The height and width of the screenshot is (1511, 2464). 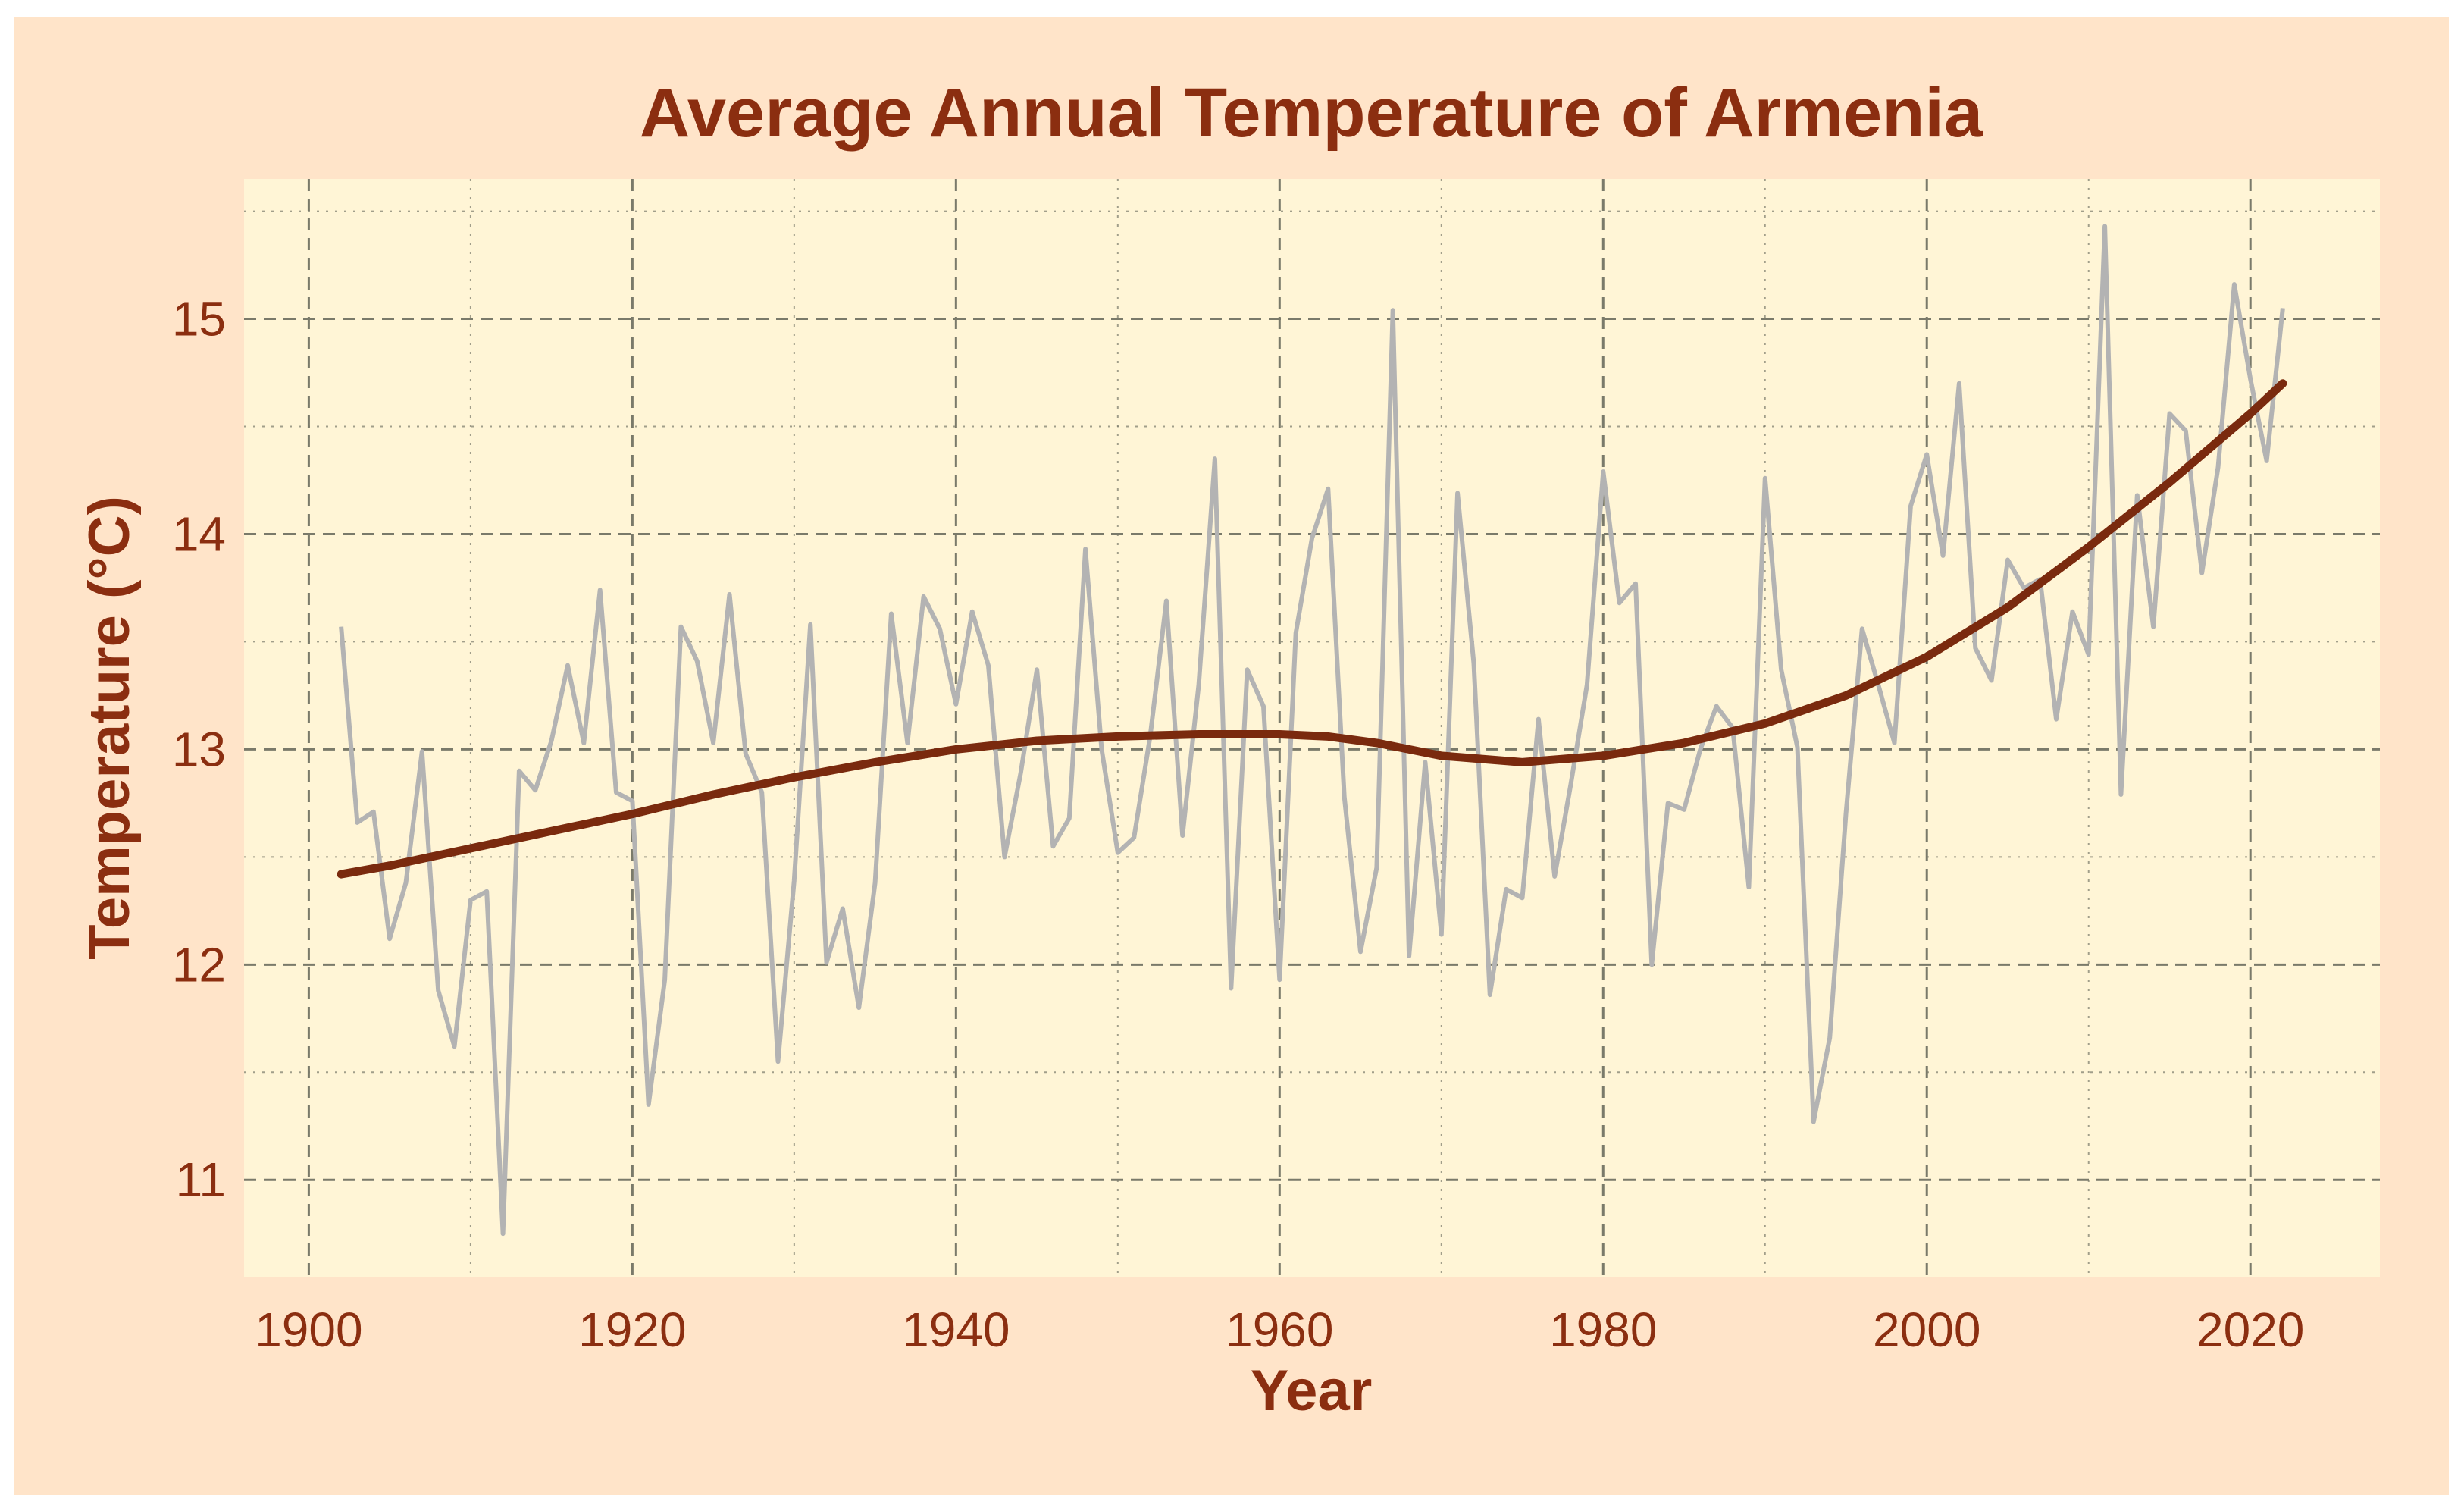 I want to click on x-axis-tick-labels: 1900 1920 1940 1960 1980 2000 2020, so click(x=1279, y=1330).